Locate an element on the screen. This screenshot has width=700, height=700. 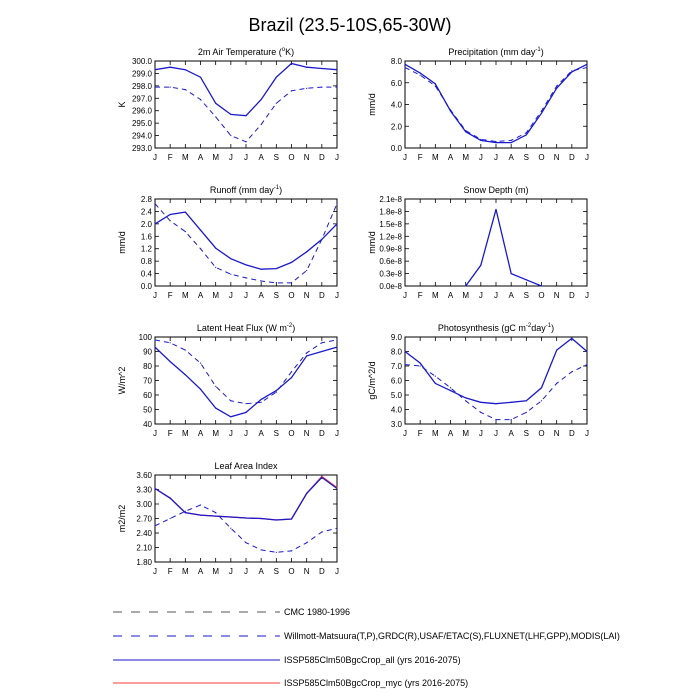
x-tick-label: O is located at coordinates (541, 433).